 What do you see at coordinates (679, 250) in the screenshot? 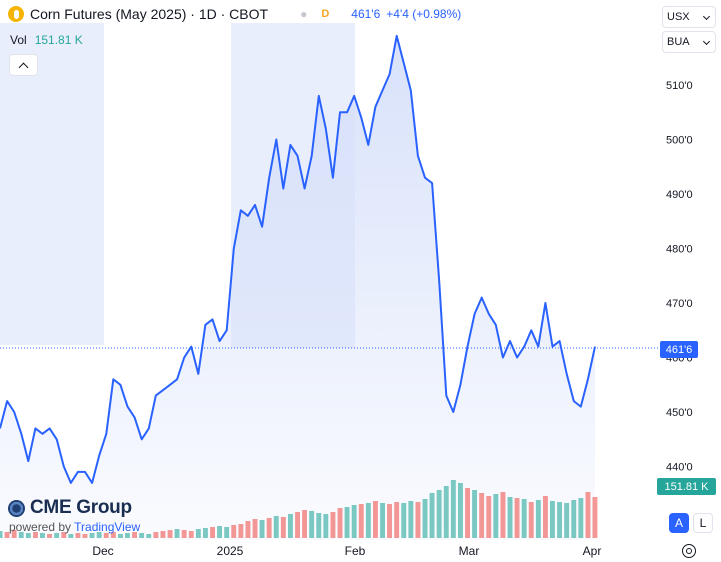
I see `y-tick-label: 480'0` at bounding box center [679, 250].